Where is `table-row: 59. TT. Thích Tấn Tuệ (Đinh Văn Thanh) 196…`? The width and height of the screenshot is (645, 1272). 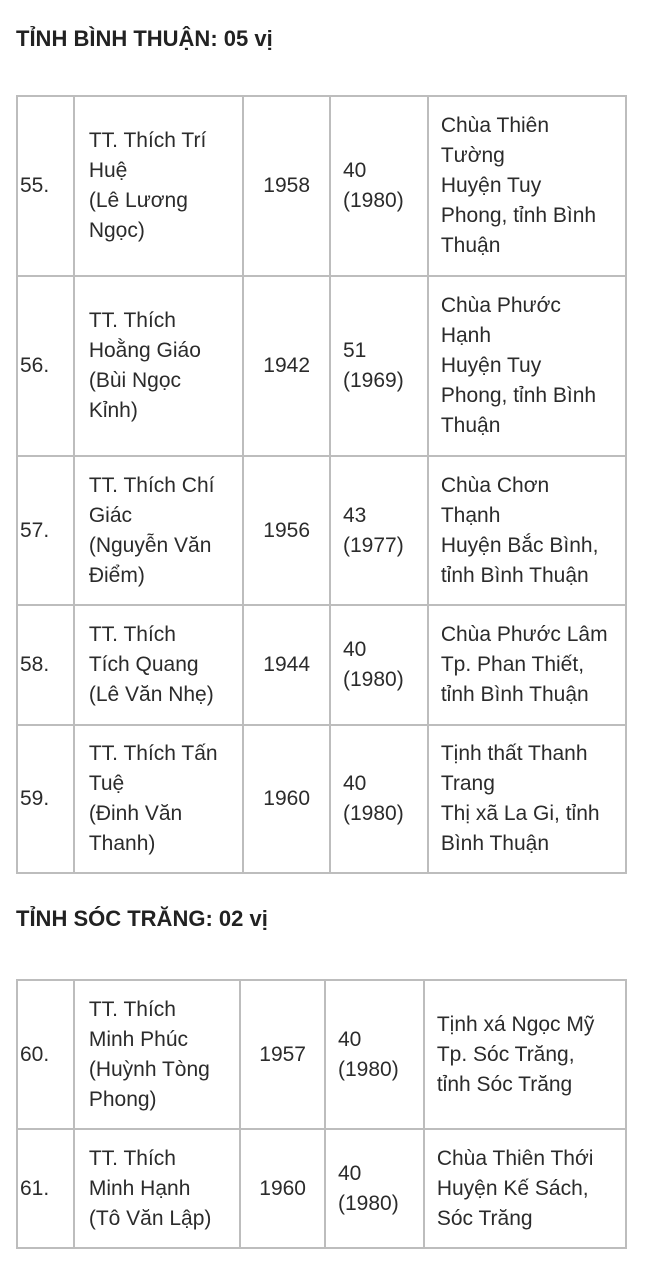 table-row: 59. TT. Thích Tấn Tuệ (Đinh Văn Thanh) 196… is located at coordinates (322, 799).